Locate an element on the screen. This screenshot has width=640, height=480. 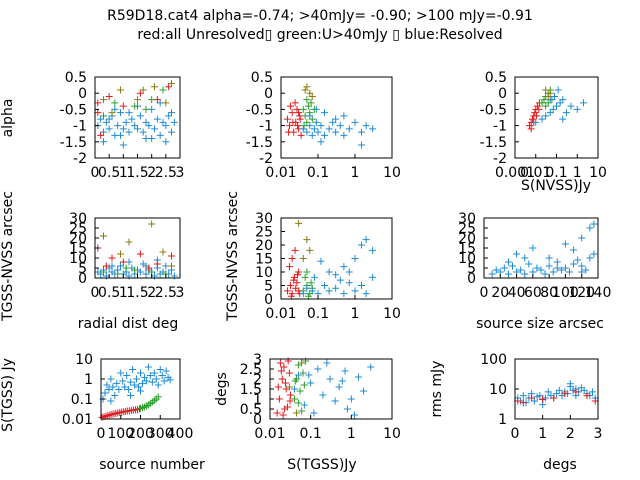
y-tick-label: 0.1 is located at coordinates (82, 400).